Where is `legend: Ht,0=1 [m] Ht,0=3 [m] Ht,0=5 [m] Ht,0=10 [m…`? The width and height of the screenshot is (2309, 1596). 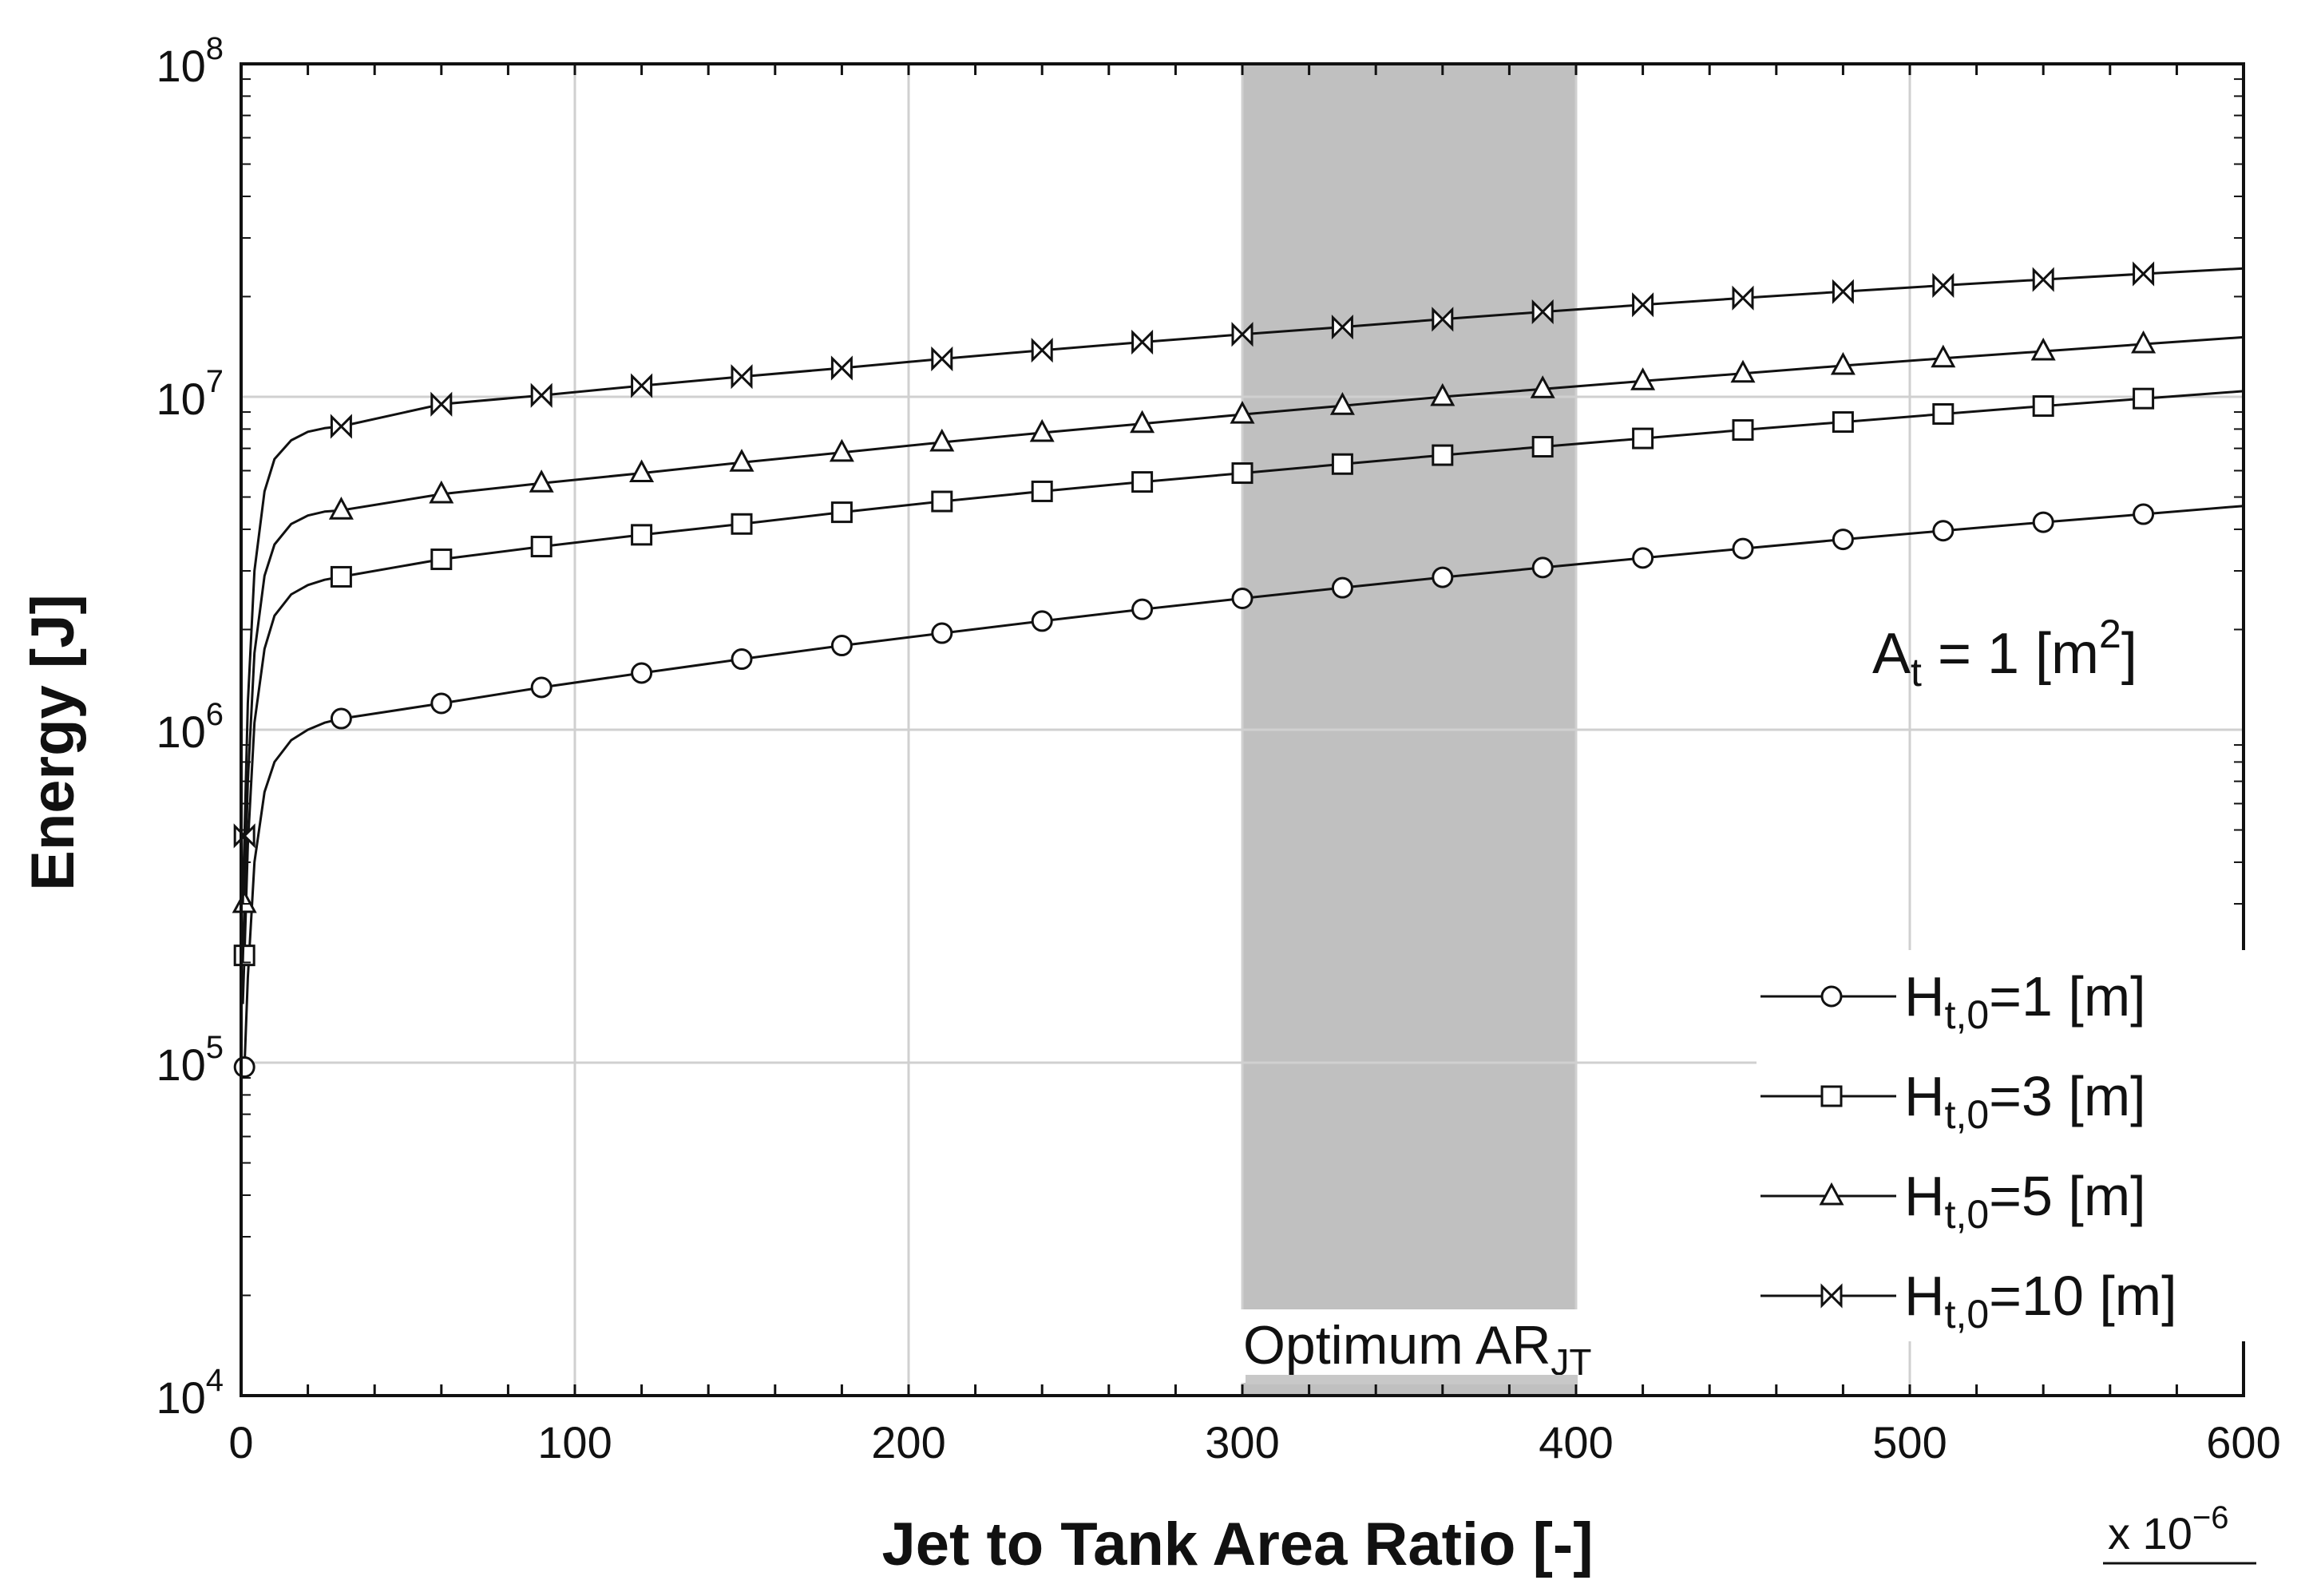
legend: Ht,0=1 [m] Ht,0=3 [m] Ht,0=5 [m] Ht,0=10 [m… is located at coordinates (2004, 1145).